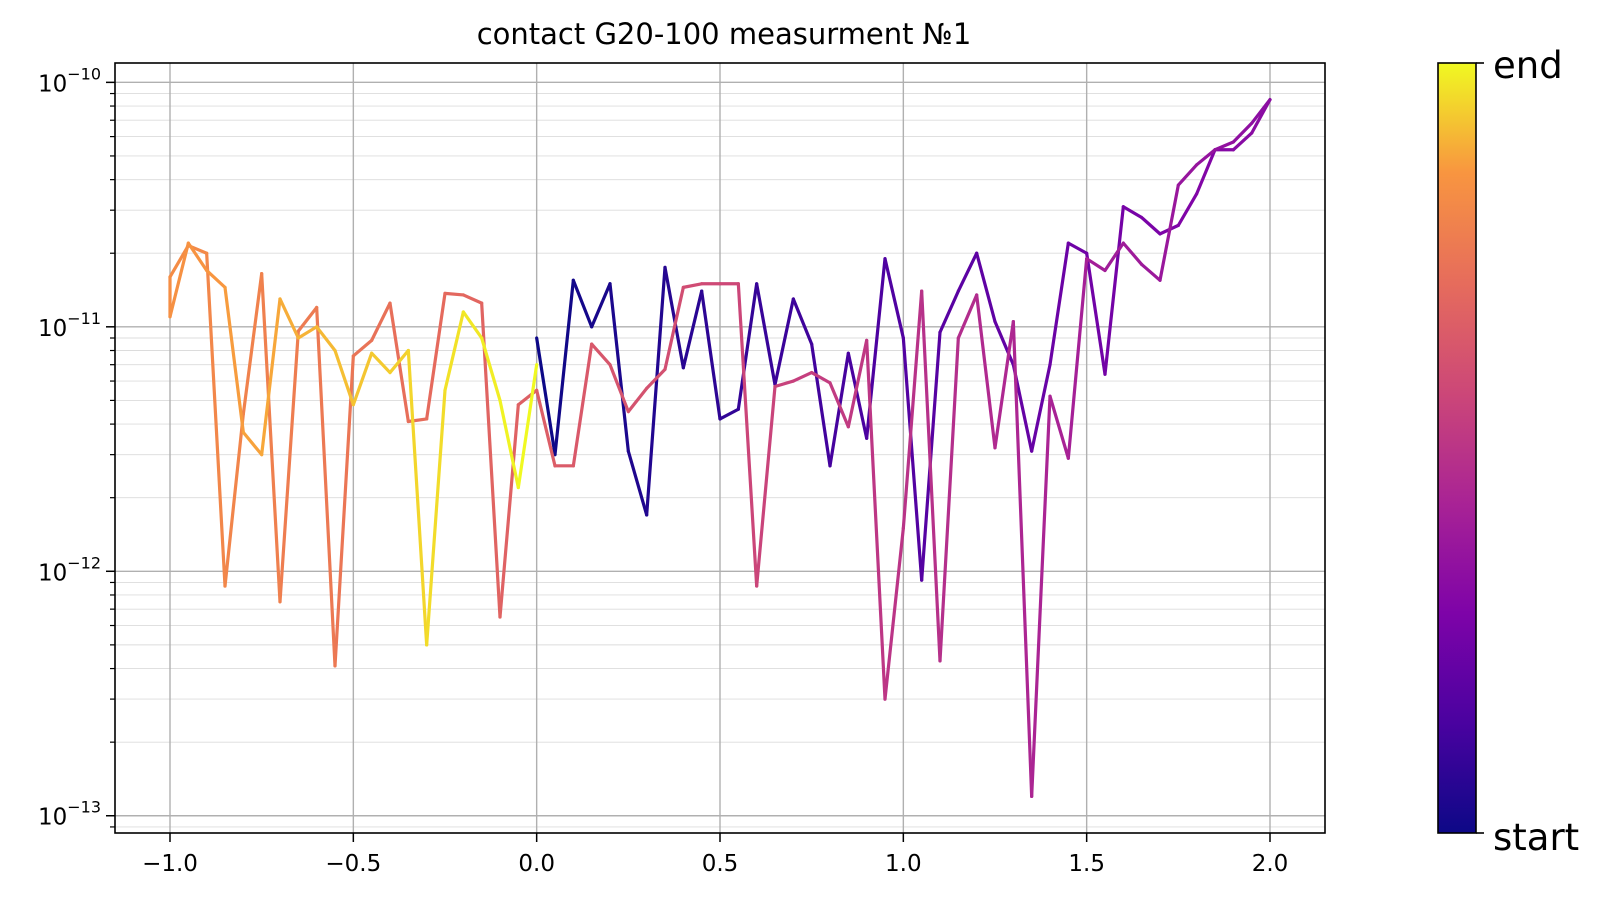 Image resolution: width=1609 pixels, height=900 pixels. What do you see at coordinates (69, 814) in the screenshot?
I see `y-tick-label: 10−13` at bounding box center [69, 814].